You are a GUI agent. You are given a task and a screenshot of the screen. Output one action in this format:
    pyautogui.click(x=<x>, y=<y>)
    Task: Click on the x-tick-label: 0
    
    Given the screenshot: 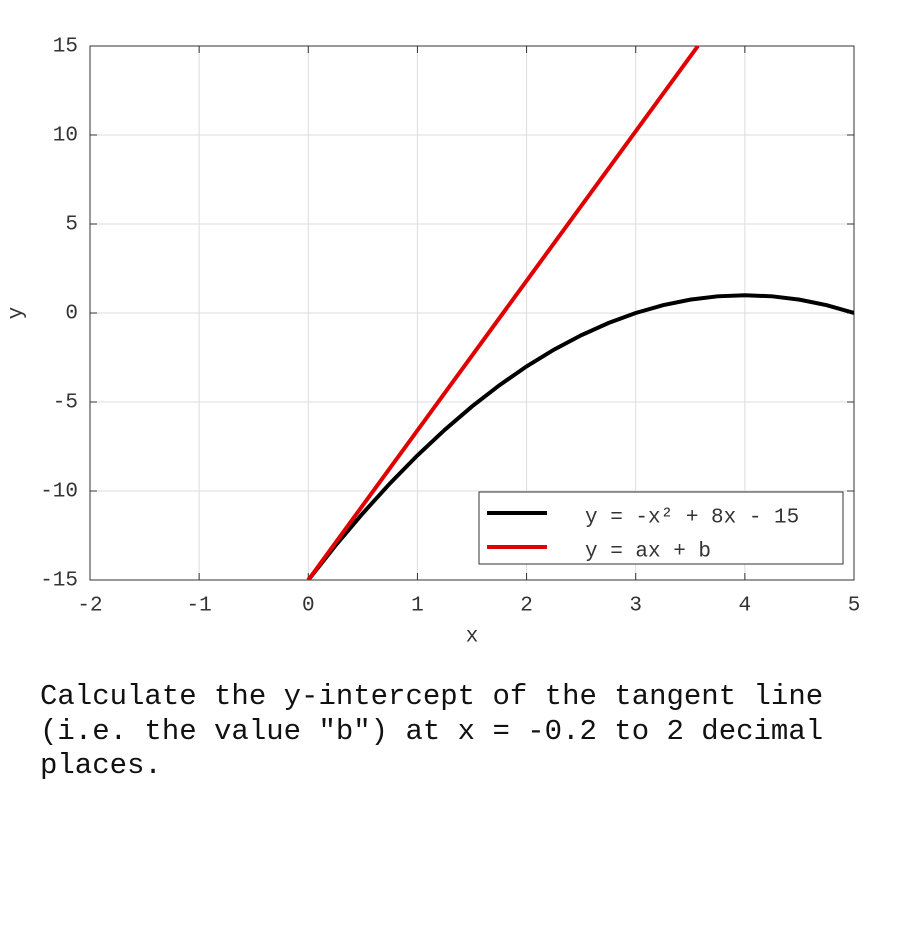 What is the action you would take?
    pyautogui.click(x=308, y=606)
    